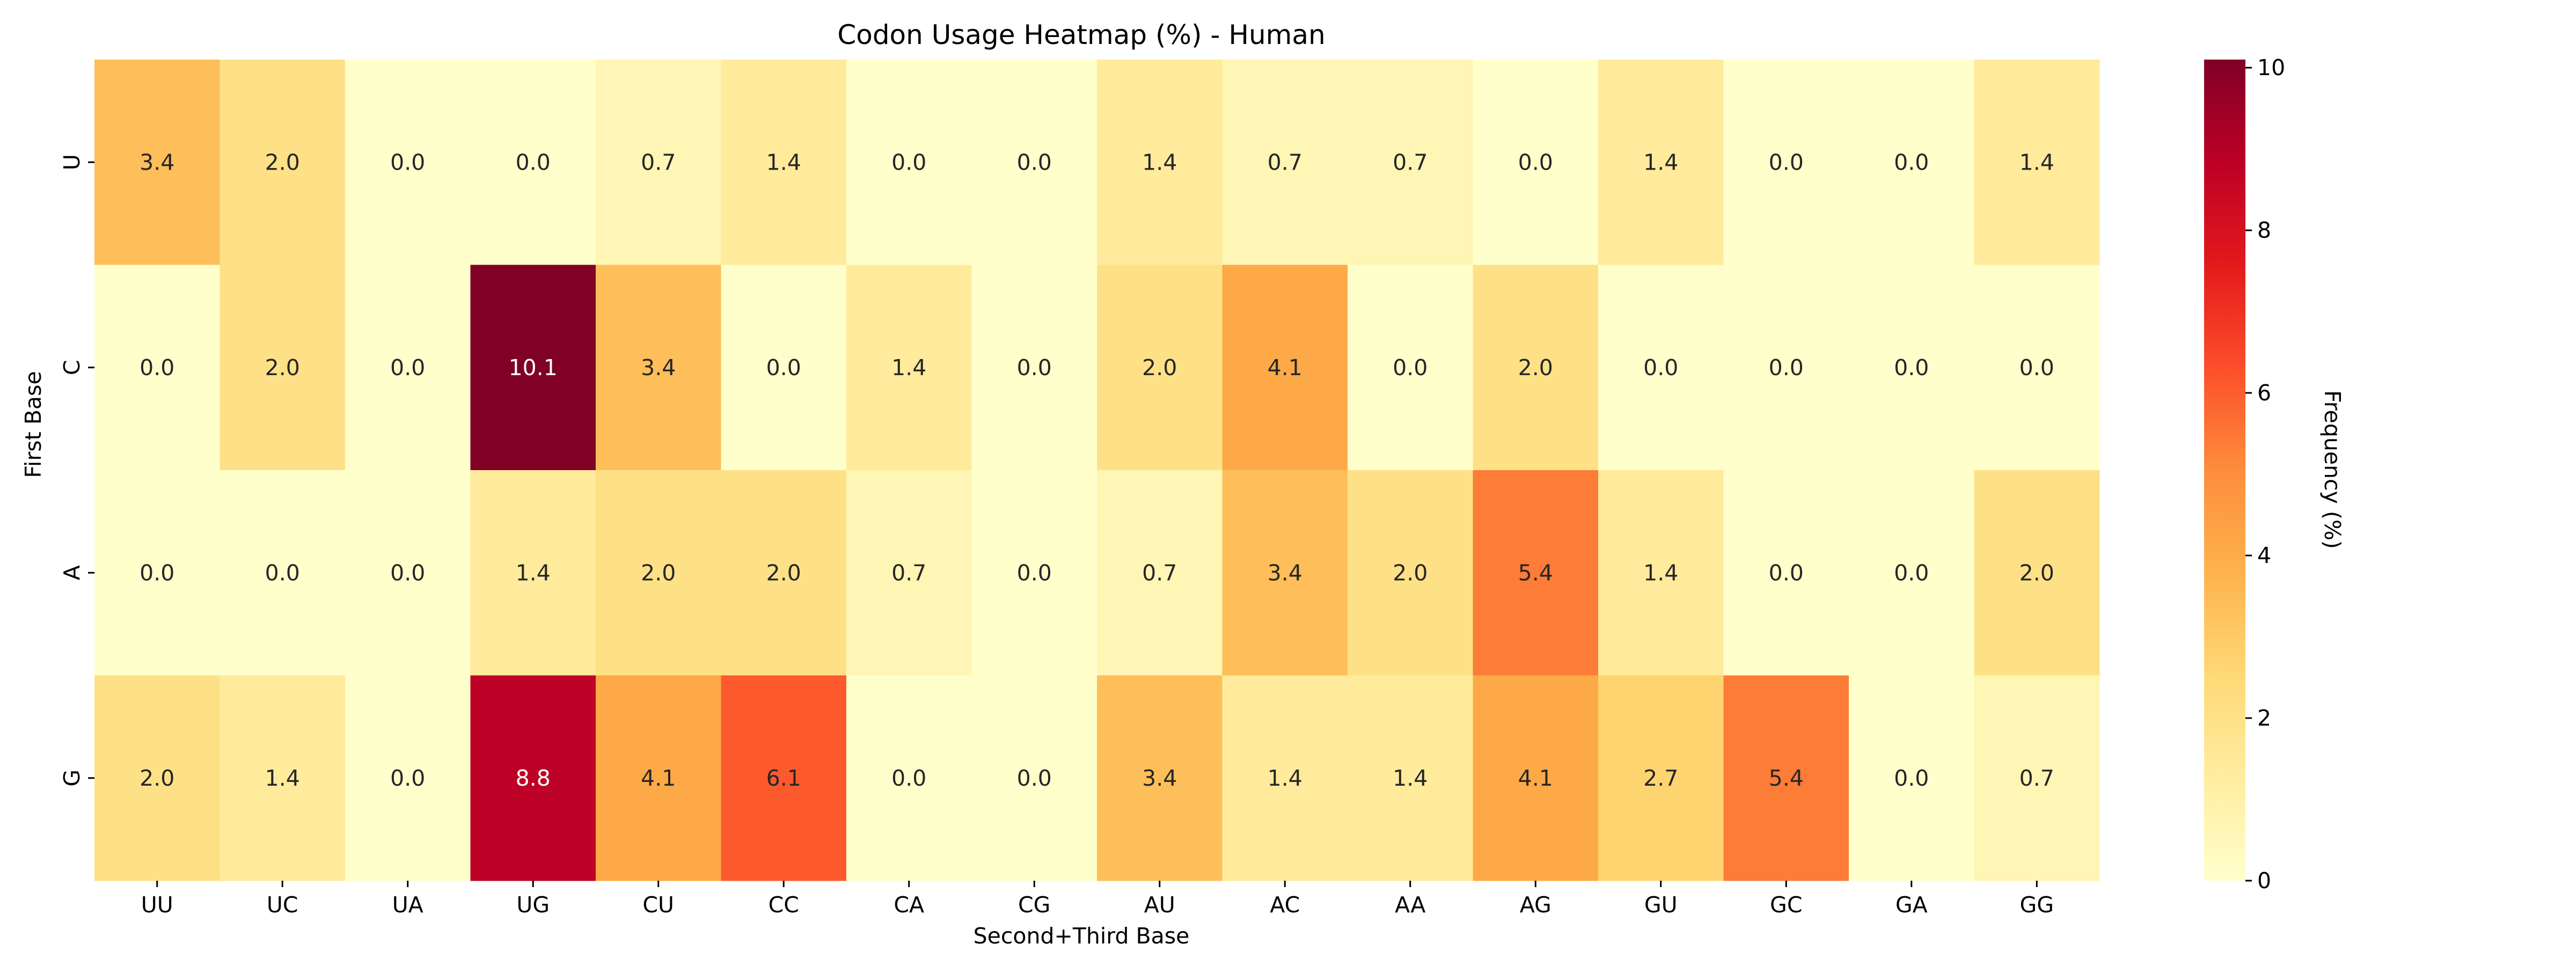  What do you see at coordinates (1034, 573) in the screenshot?
I see `heatmap-cell-A-CG` at bounding box center [1034, 573].